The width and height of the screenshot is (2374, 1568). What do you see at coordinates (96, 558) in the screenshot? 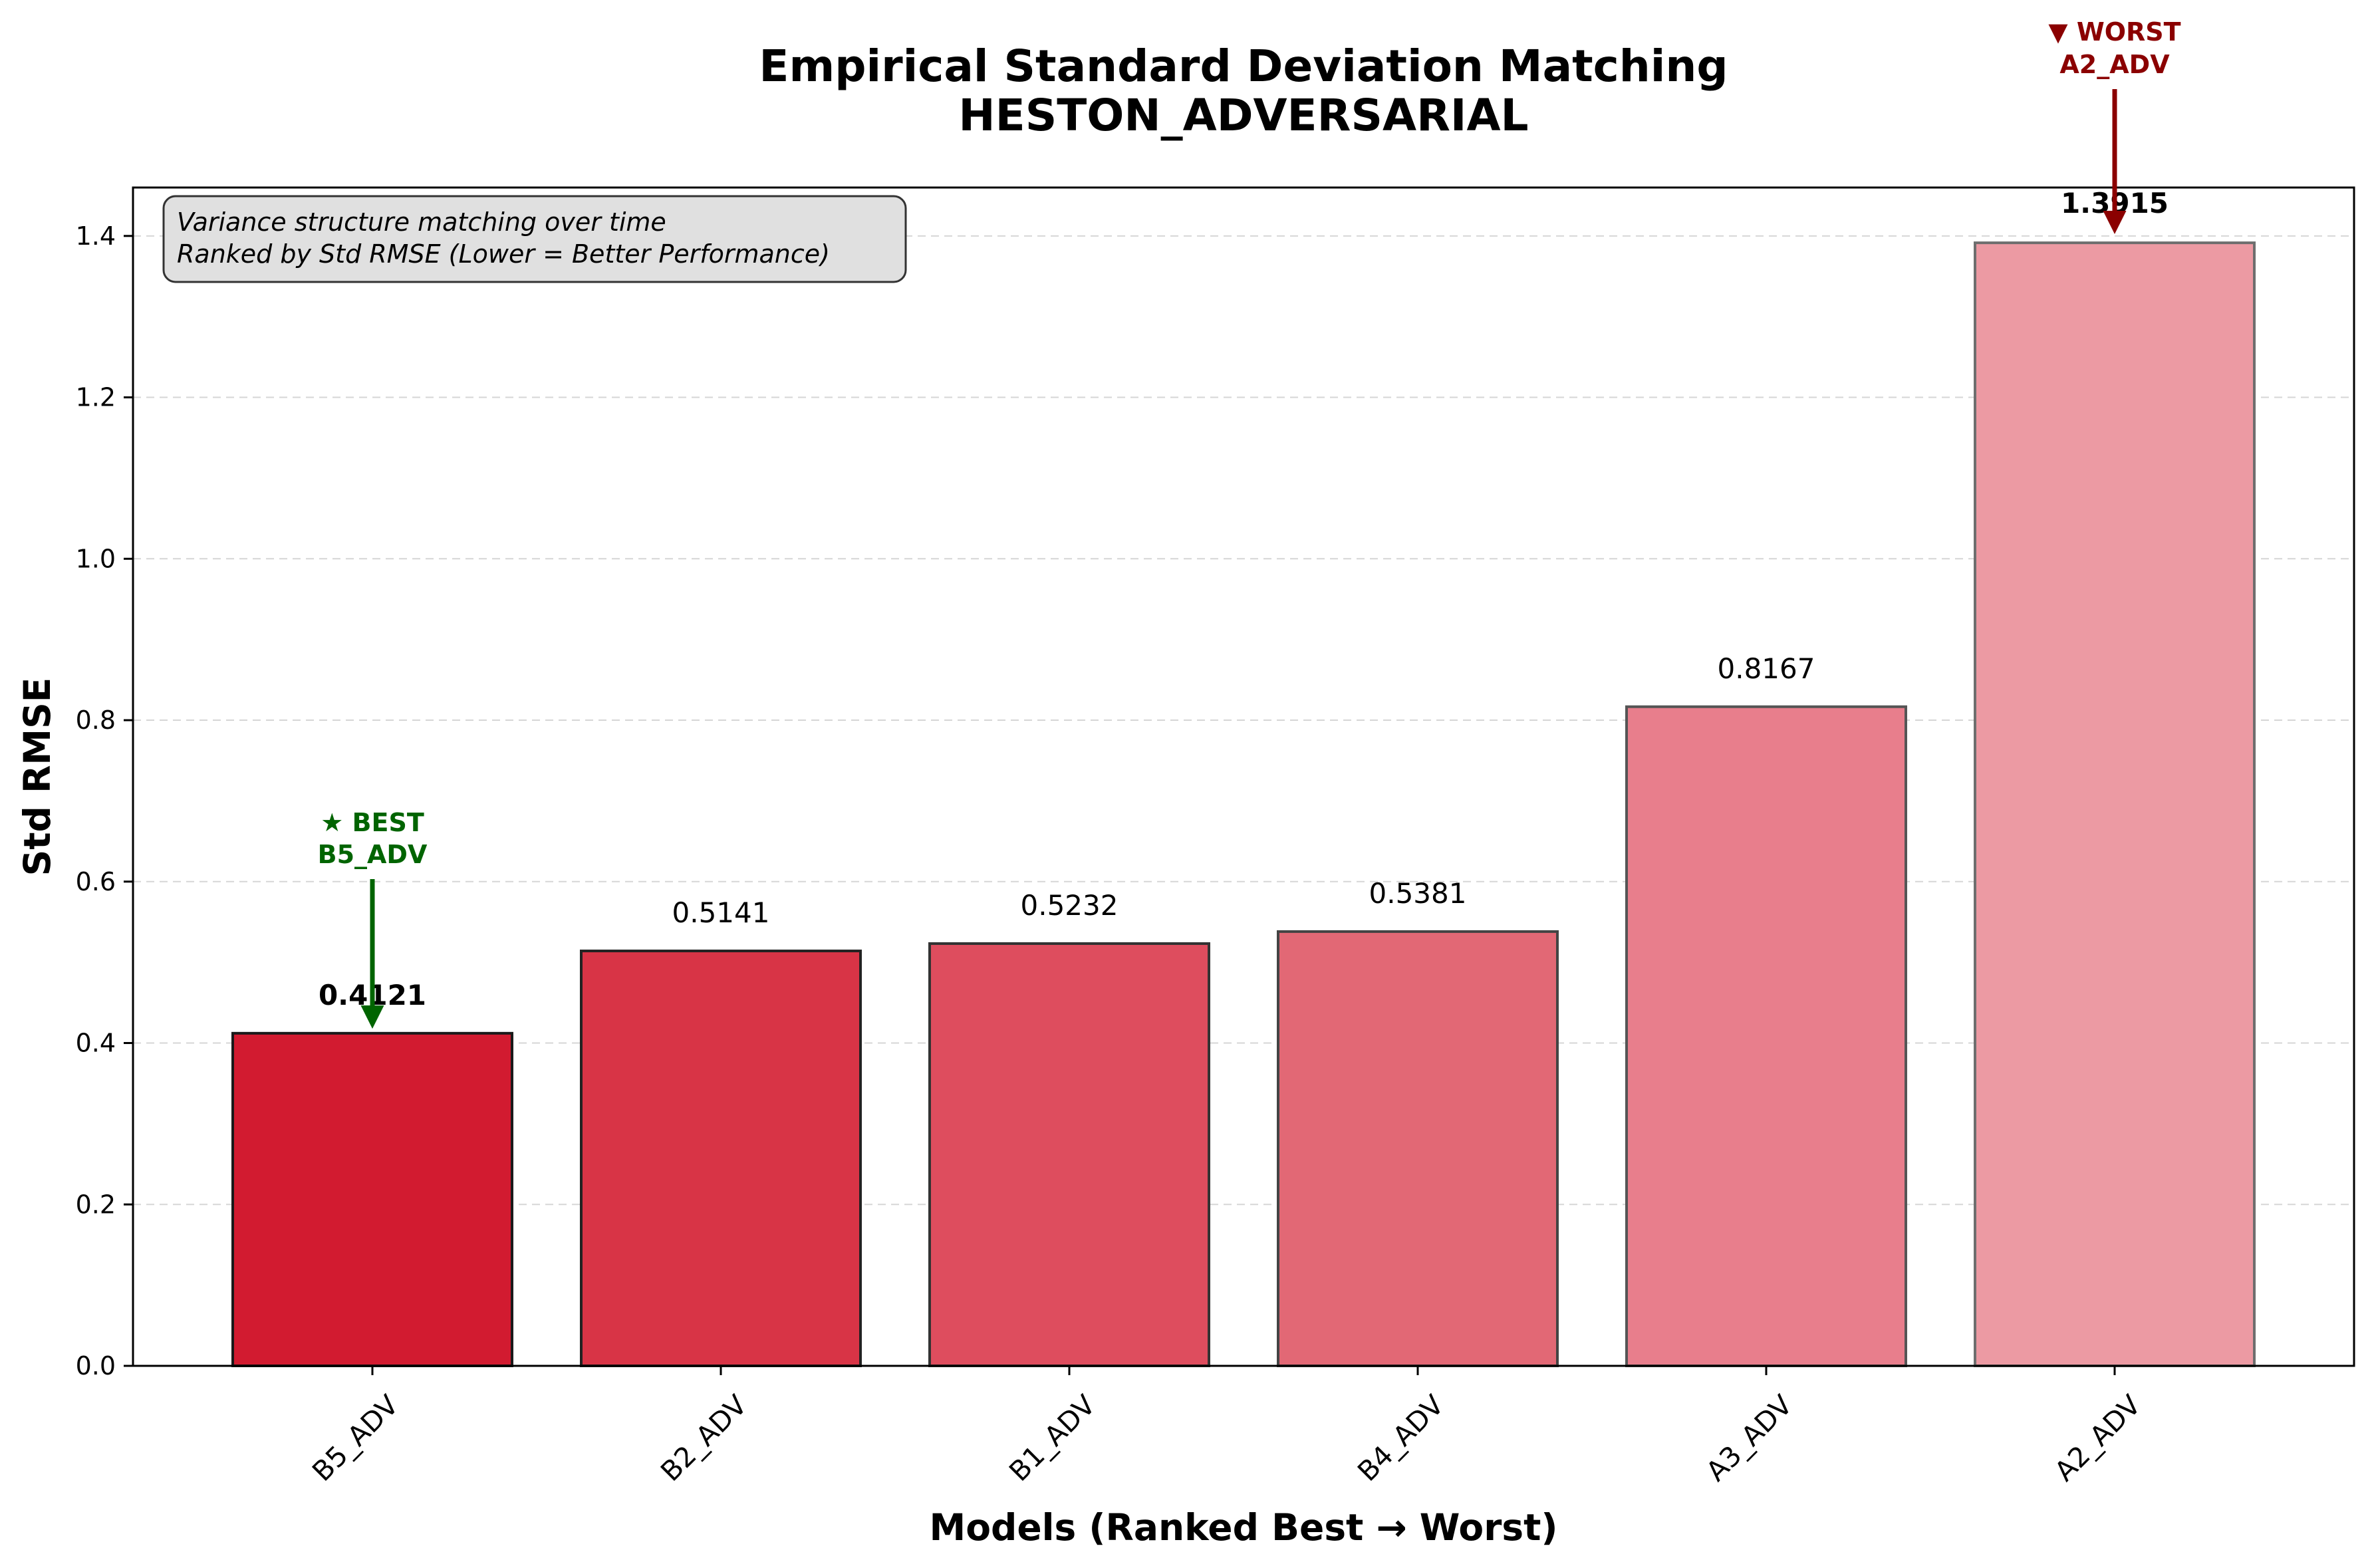
I see `y-tick-label: 1.0` at bounding box center [96, 558].